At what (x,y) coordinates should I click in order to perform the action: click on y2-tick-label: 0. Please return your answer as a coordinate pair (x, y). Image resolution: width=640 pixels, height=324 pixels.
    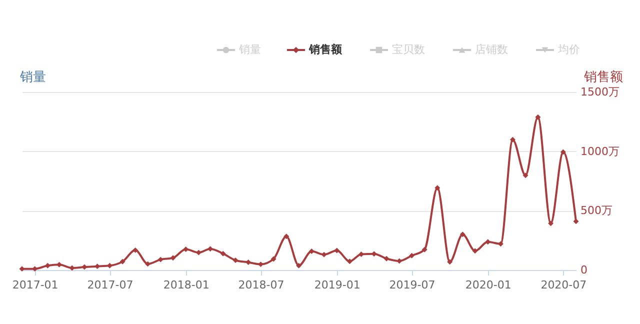
    Looking at the image, I should click on (584, 270).